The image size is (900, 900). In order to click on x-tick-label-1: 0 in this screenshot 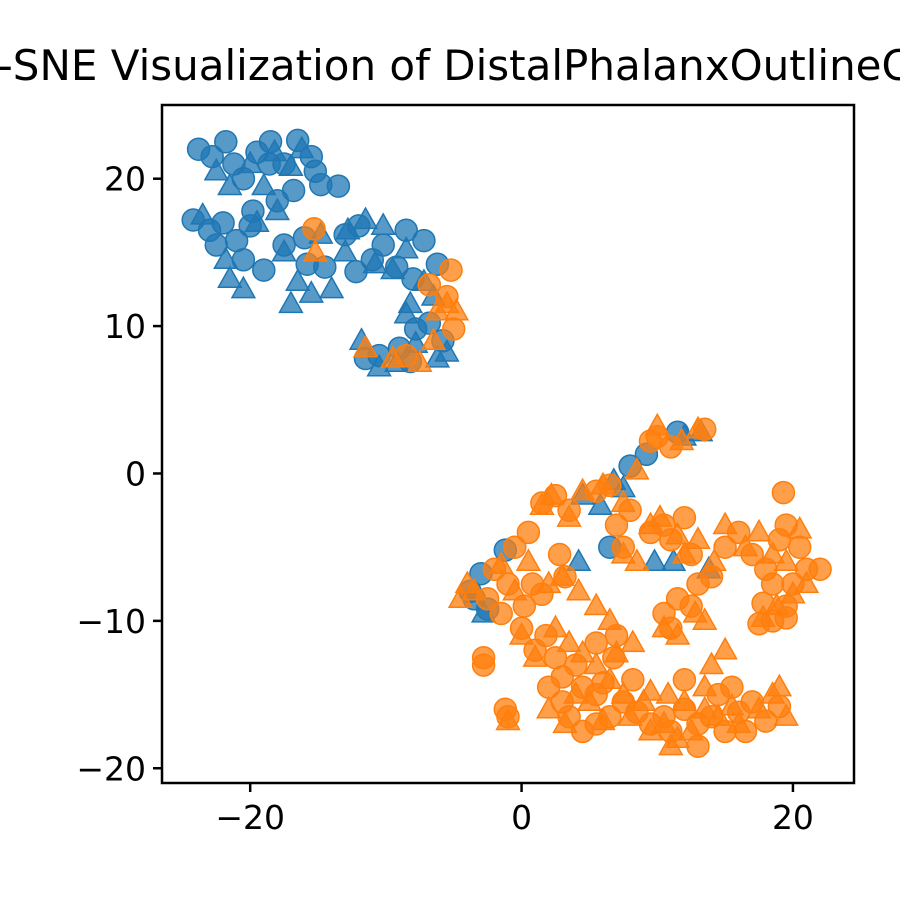, I will do `click(521, 817)`.